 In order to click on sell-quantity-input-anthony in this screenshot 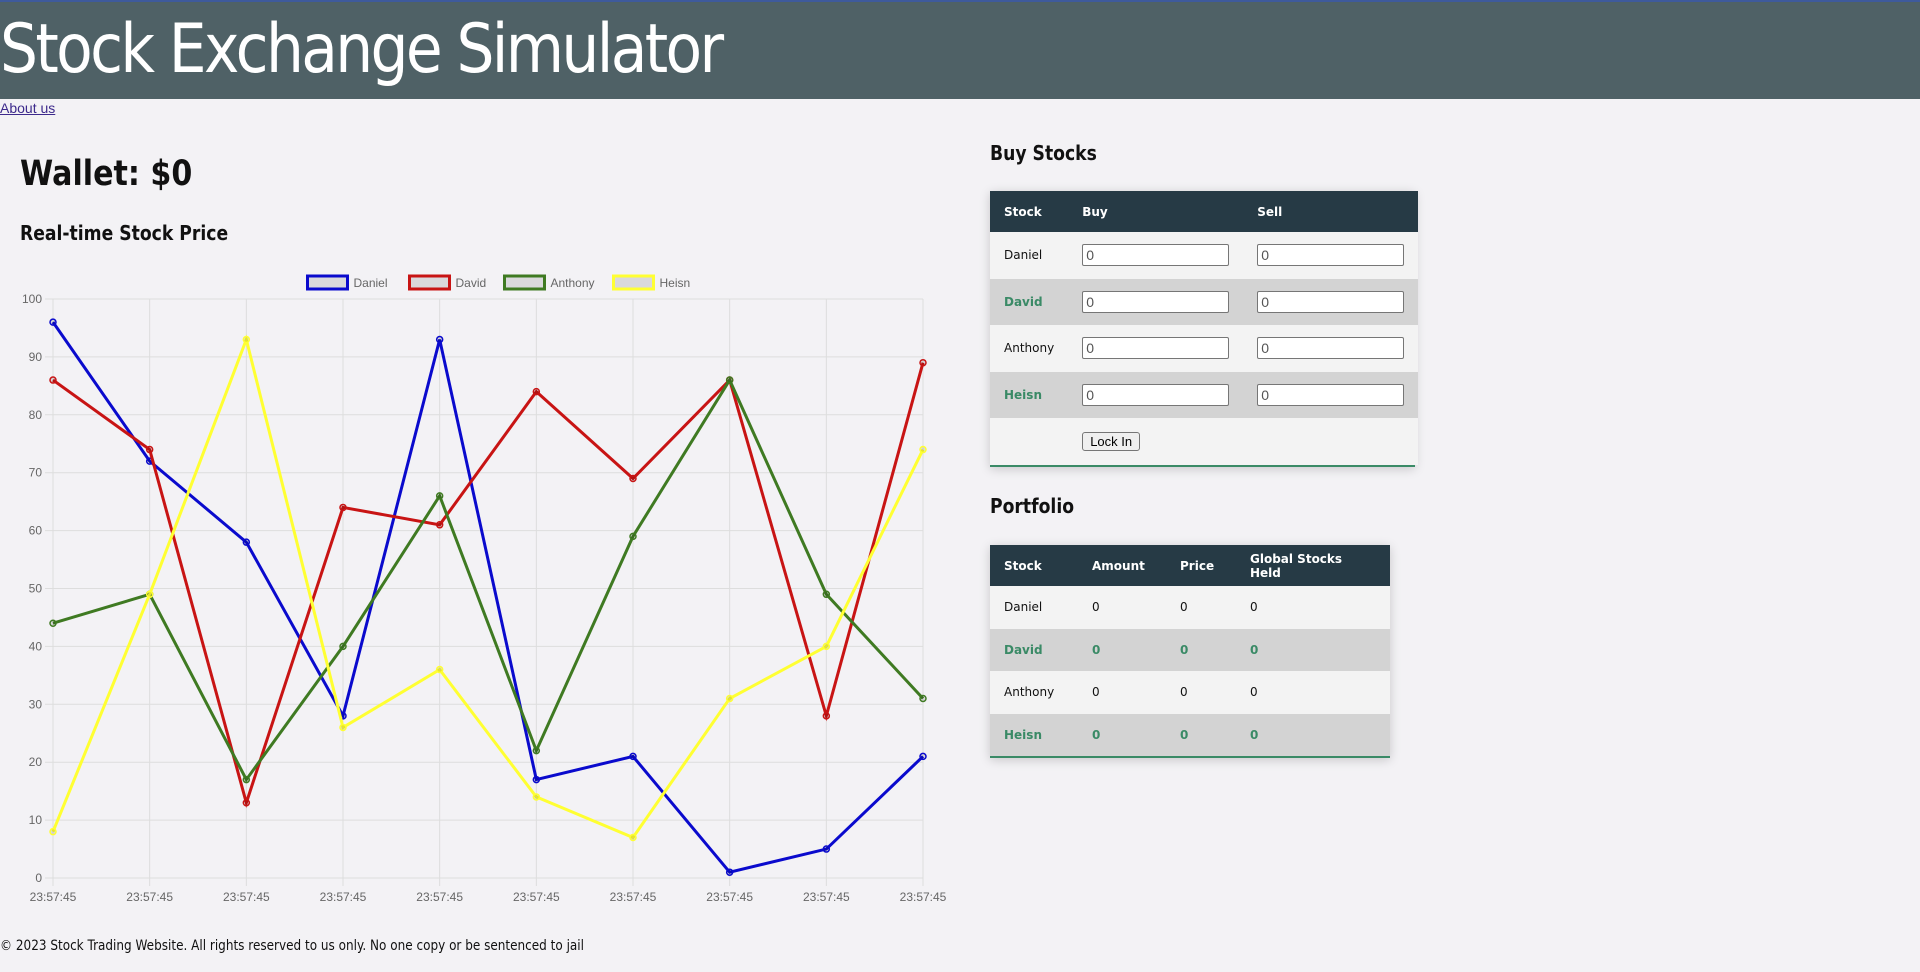, I will do `click(1331, 348)`.